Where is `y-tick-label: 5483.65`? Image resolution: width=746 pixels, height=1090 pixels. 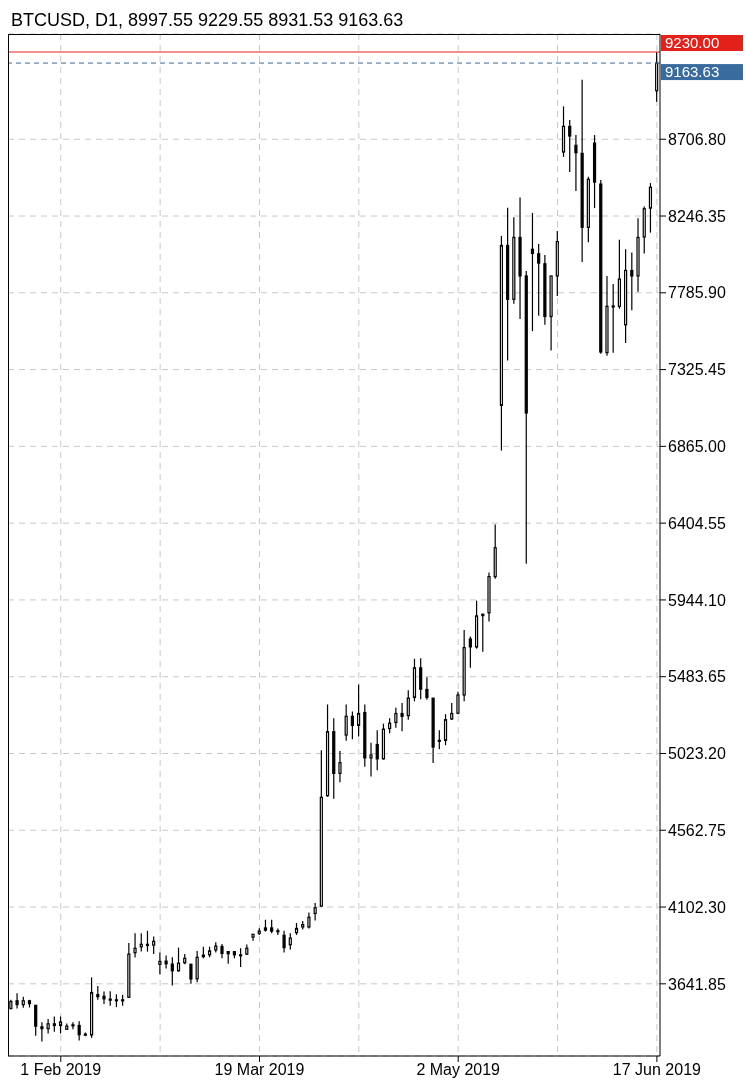 y-tick-label: 5483.65 is located at coordinates (697, 677).